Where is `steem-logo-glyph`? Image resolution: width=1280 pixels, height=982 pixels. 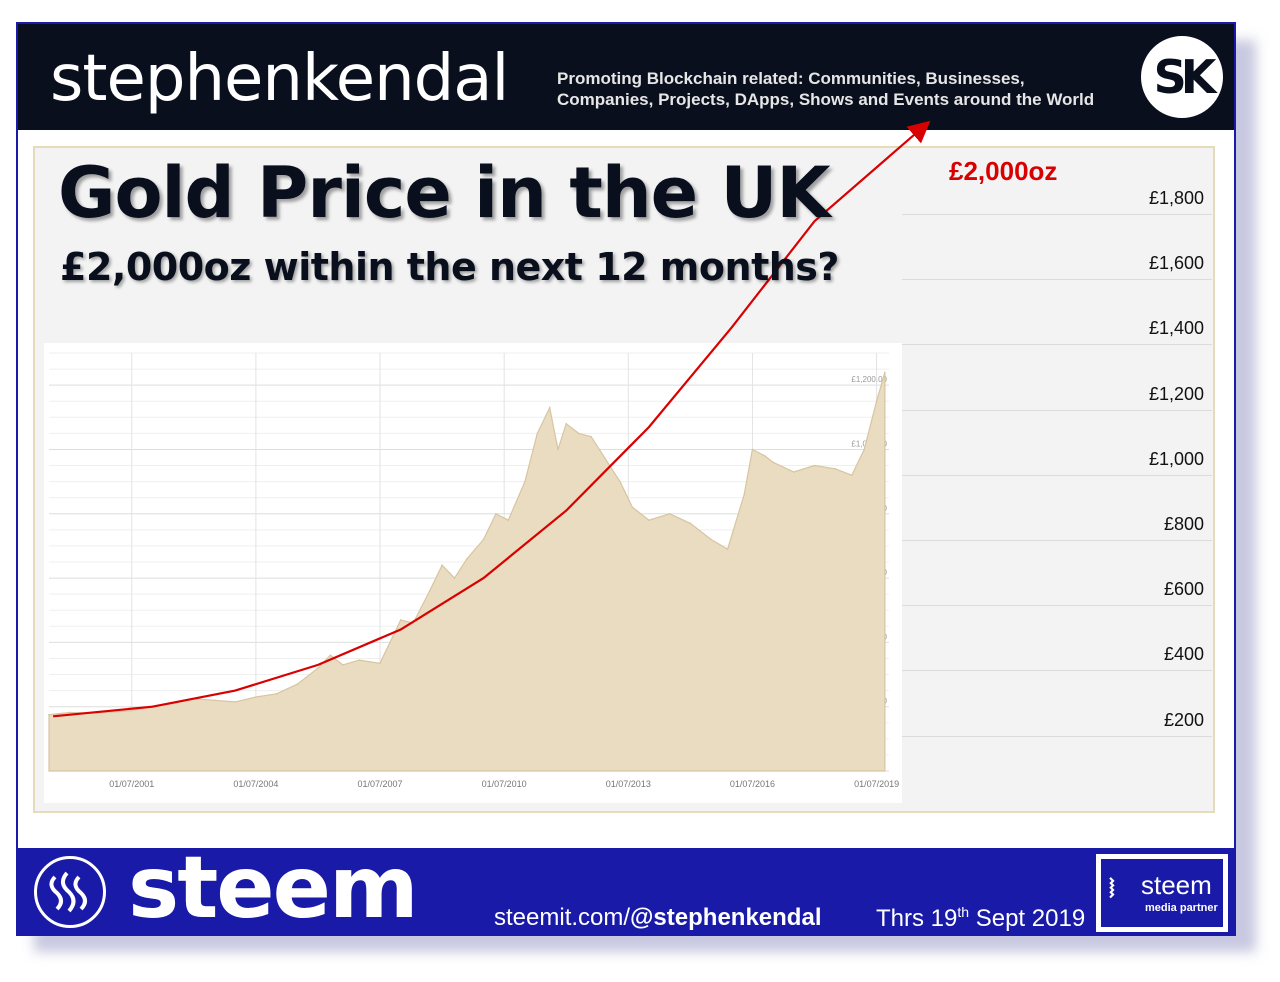
steem-logo-glyph is located at coordinates (68, 892).